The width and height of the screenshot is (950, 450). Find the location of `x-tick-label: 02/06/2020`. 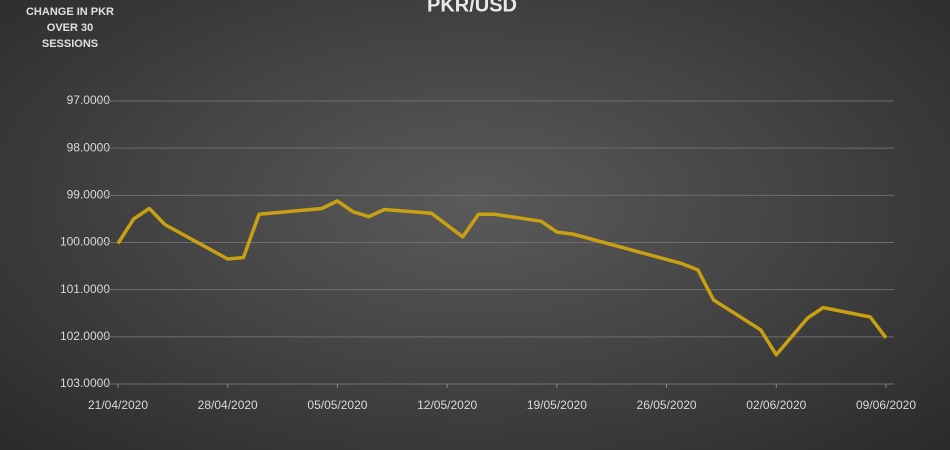

x-tick-label: 02/06/2020 is located at coordinates (776, 405).